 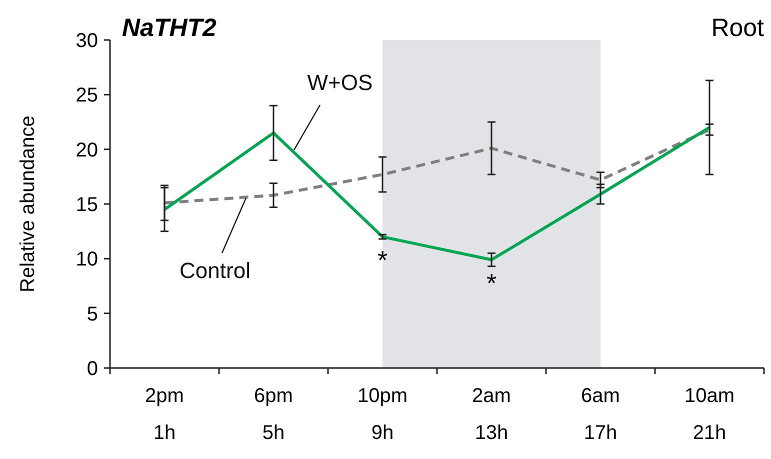 What do you see at coordinates (87, 205) in the screenshot?
I see `y-tick-label: 15` at bounding box center [87, 205].